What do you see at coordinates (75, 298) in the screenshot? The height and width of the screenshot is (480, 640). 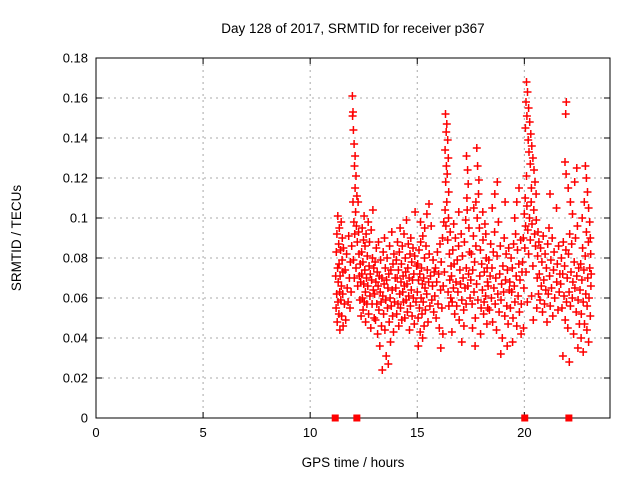 I see `y-tick-label: 0.06` at bounding box center [75, 298].